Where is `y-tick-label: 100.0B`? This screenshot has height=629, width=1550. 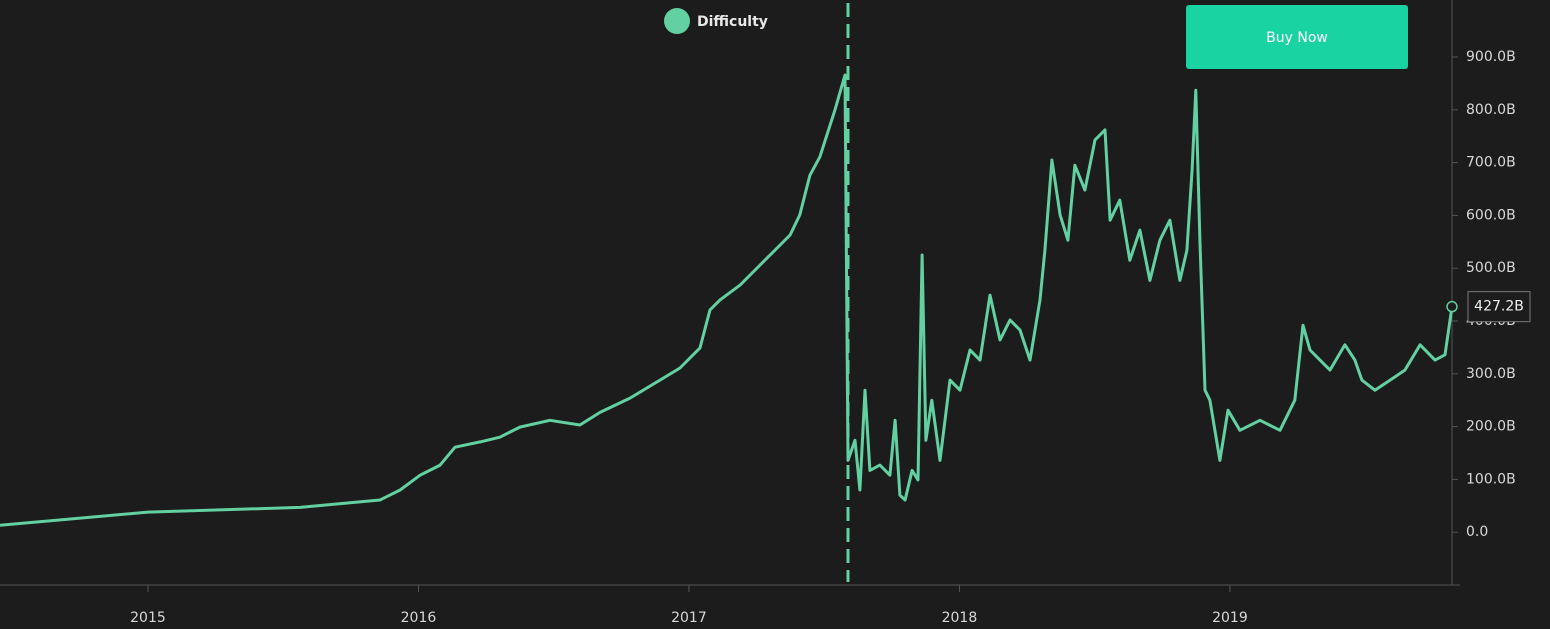
y-tick-label: 100.0B is located at coordinates (1491, 479).